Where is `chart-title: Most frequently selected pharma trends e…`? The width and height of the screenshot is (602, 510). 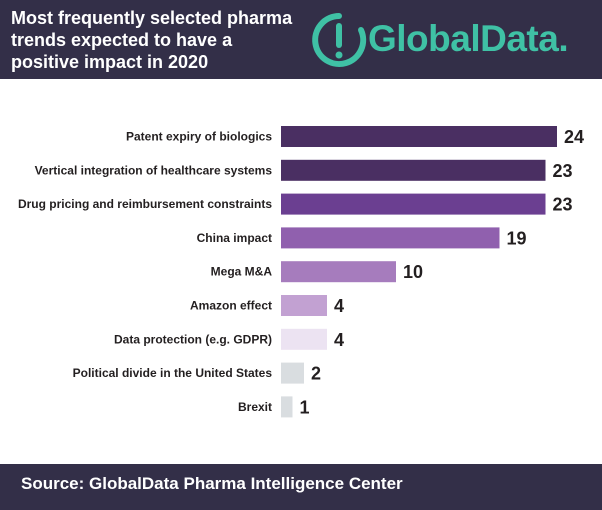
chart-title: Most frequently selected pharma trends e… is located at coordinates (152, 40).